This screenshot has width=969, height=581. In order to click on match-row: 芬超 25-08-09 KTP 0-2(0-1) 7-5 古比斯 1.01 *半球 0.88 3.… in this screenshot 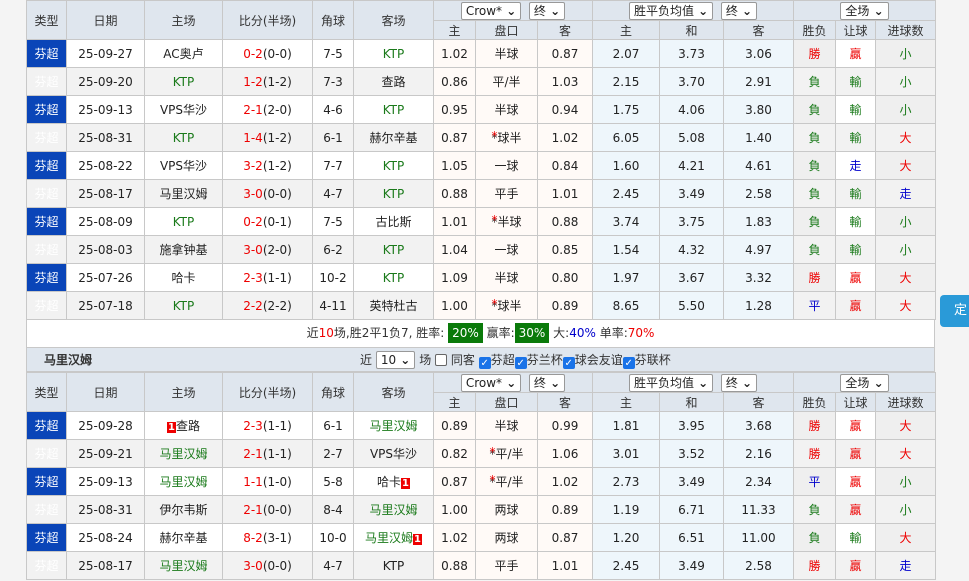, I will do `click(481, 221)`.